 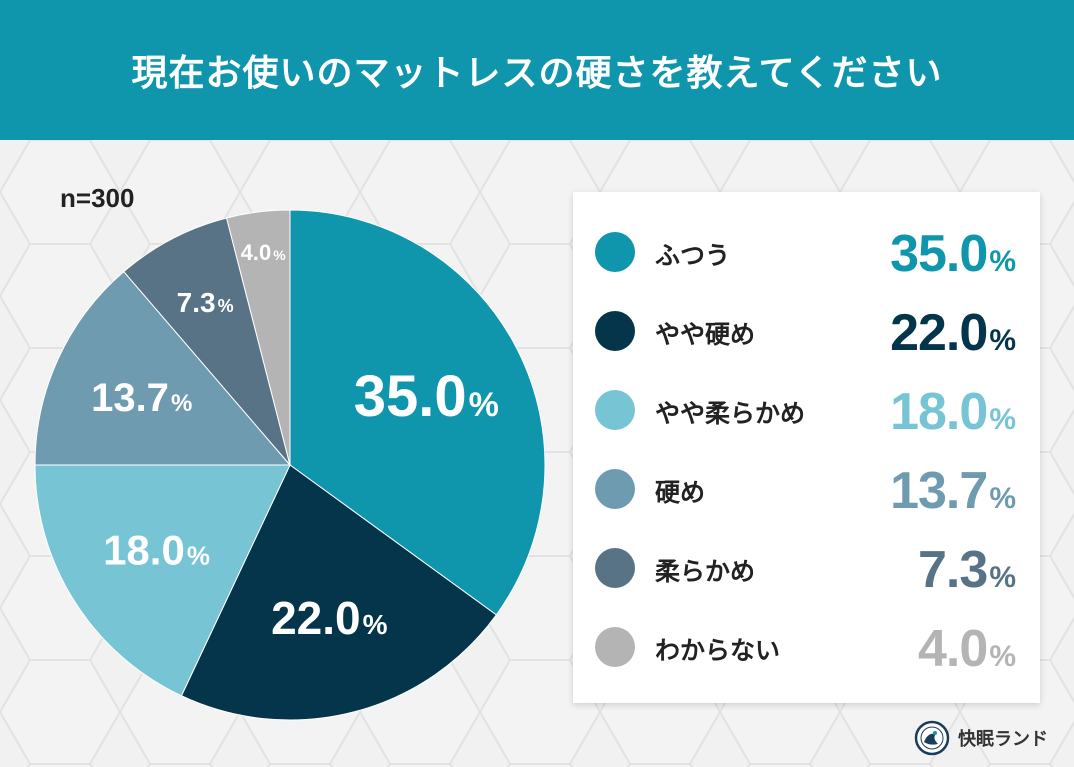 I want to click on kaimin-land-logo-icon, so click(x=932, y=738).